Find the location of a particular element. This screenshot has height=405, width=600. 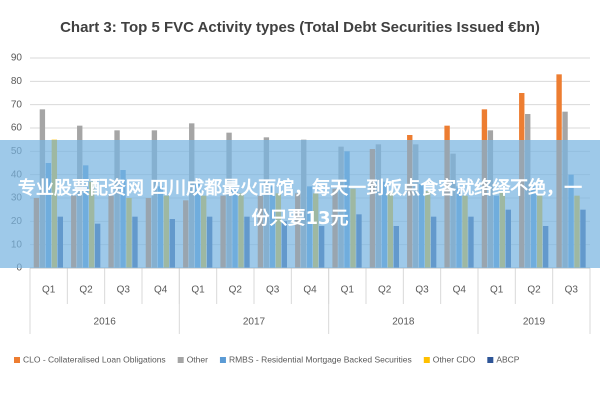

group-label: 2016 is located at coordinates (105, 322).